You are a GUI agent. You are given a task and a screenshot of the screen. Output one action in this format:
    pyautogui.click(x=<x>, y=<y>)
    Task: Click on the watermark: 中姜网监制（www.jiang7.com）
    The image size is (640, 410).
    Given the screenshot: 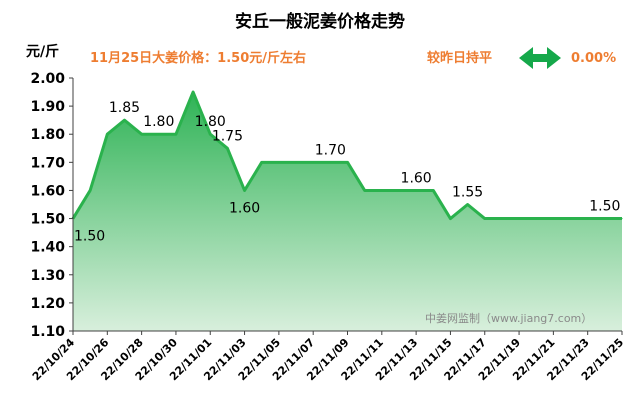 What is the action you would take?
    pyautogui.click(x=508, y=318)
    